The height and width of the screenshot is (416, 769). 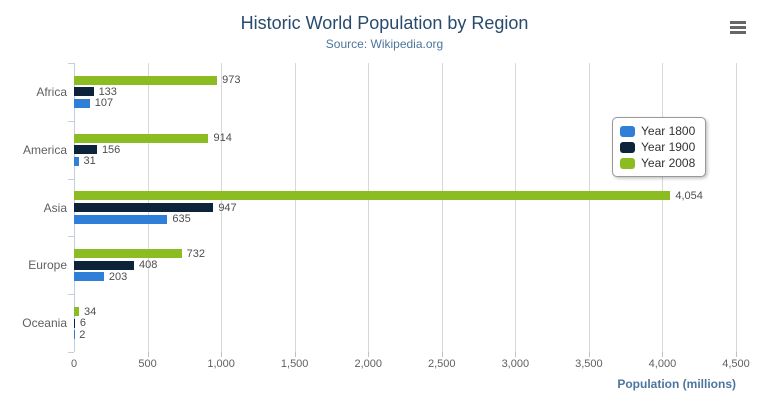 I want to click on data-label: 914, so click(x=222, y=138).